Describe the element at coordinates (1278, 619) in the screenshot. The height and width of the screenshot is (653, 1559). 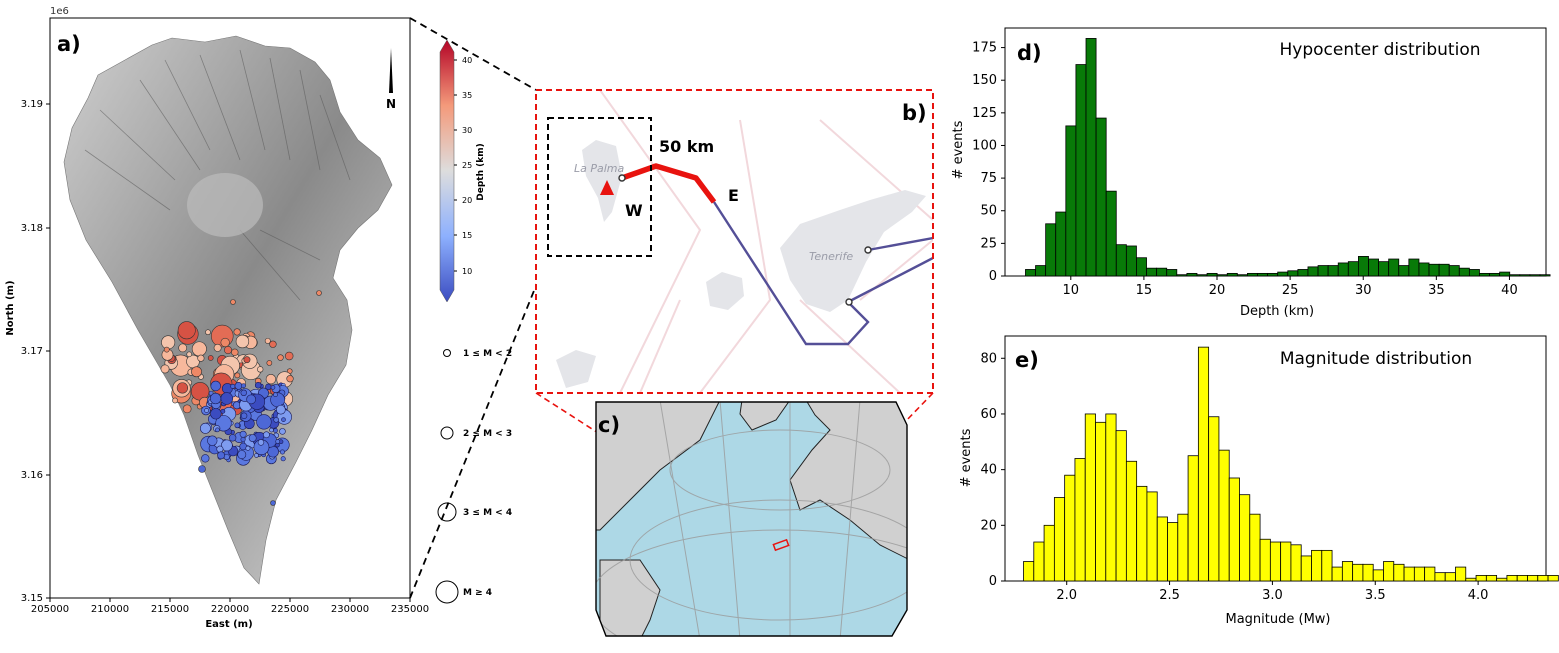
I see `magnitude-histogram-xlabel: Magnitude (Mw)` at that location.